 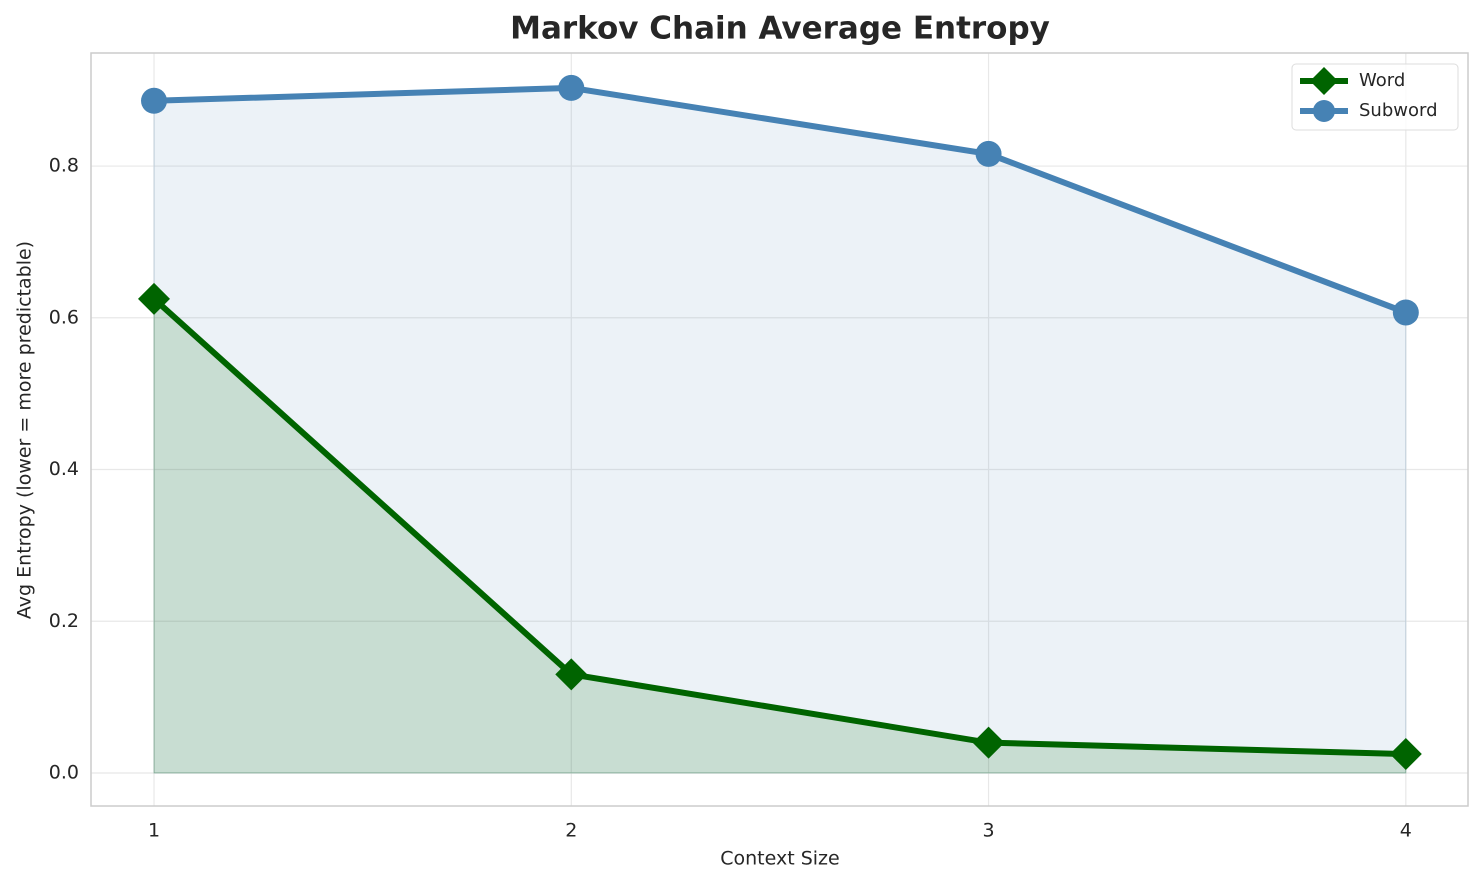 What do you see at coordinates (780, 29) in the screenshot?
I see `chart-title: Markov Chain Average Entropy` at bounding box center [780, 29].